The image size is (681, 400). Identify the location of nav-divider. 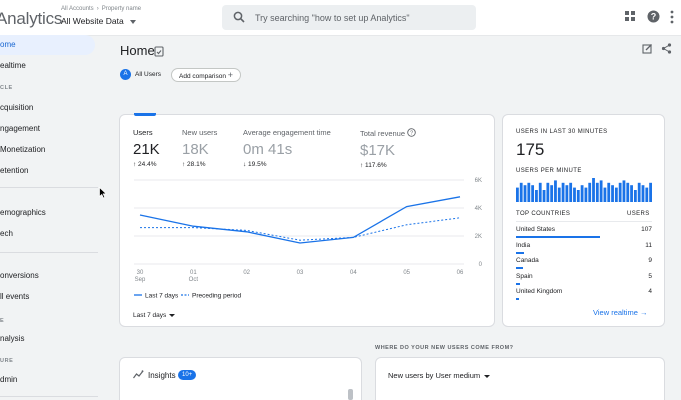
(49, 252).